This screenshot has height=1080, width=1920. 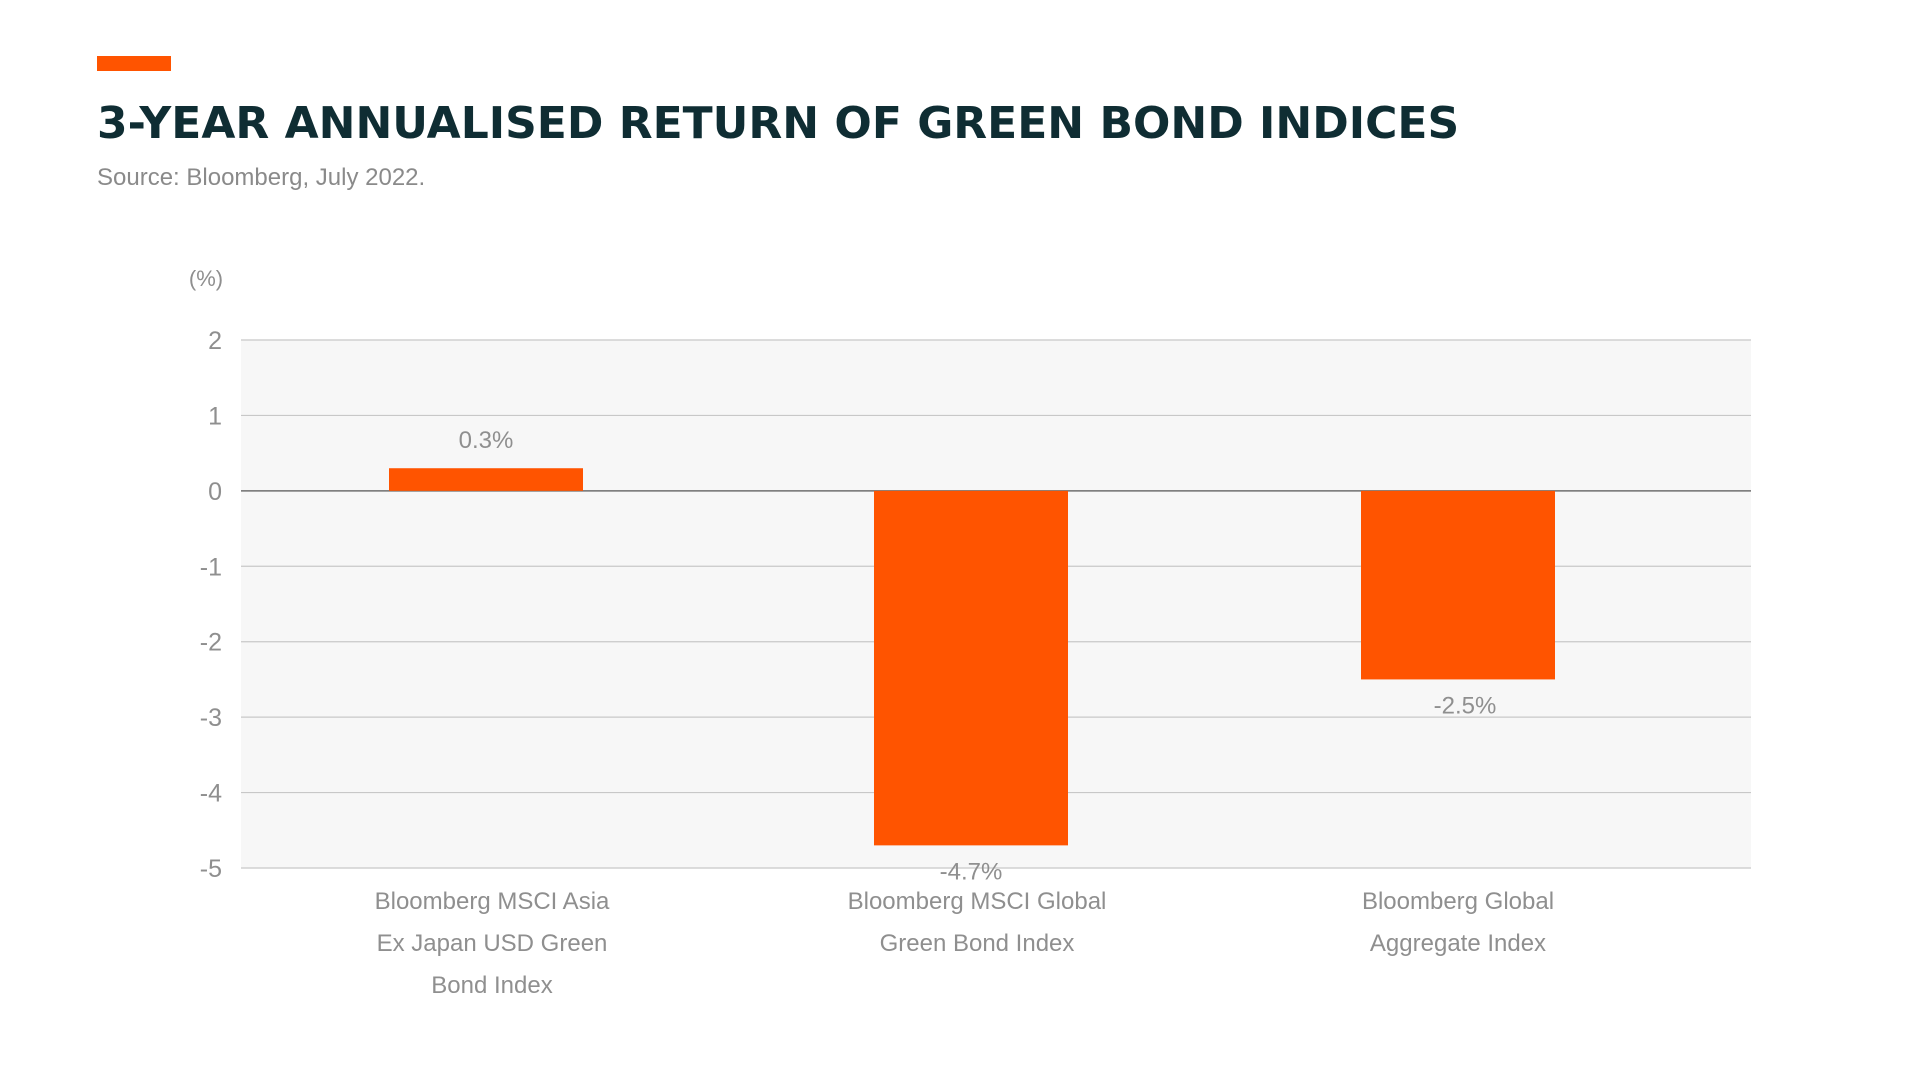 What do you see at coordinates (211, 869) in the screenshot?
I see `y-tick-label: -5` at bounding box center [211, 869].